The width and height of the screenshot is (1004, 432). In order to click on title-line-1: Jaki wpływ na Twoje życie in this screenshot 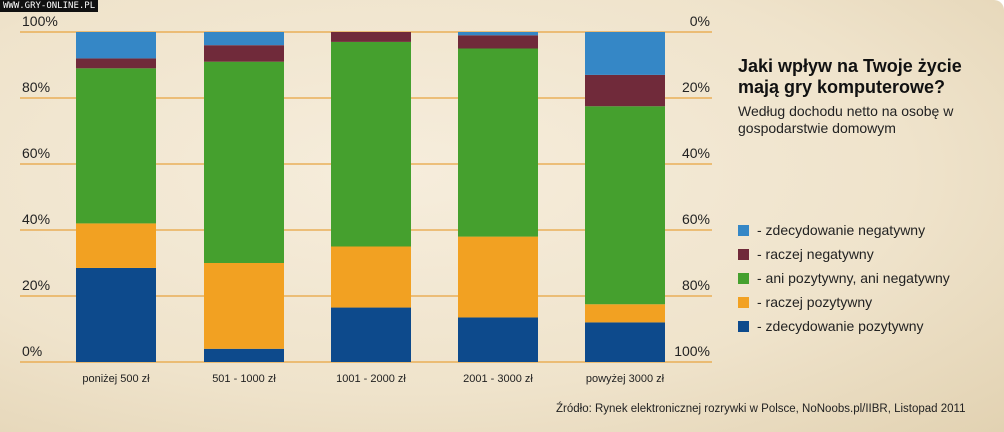, I will do `click(850, 66)`.